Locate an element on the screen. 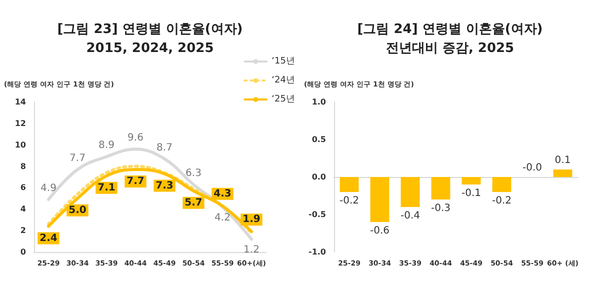 This screenshot has height=282, width=600. y-tick-label: 2 is located at coordinates (23, 231).